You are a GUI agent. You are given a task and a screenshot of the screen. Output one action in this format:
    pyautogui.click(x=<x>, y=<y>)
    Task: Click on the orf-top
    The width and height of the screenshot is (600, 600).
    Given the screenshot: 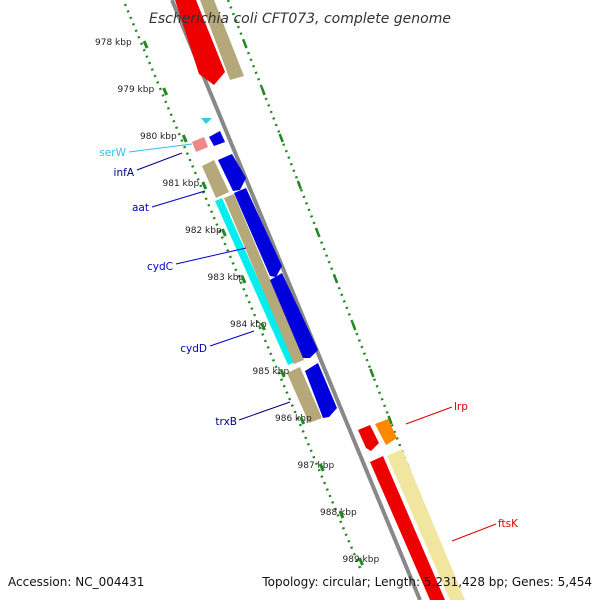 What is the action you would take?
    pyautogui.click(x=222, y=40)
    